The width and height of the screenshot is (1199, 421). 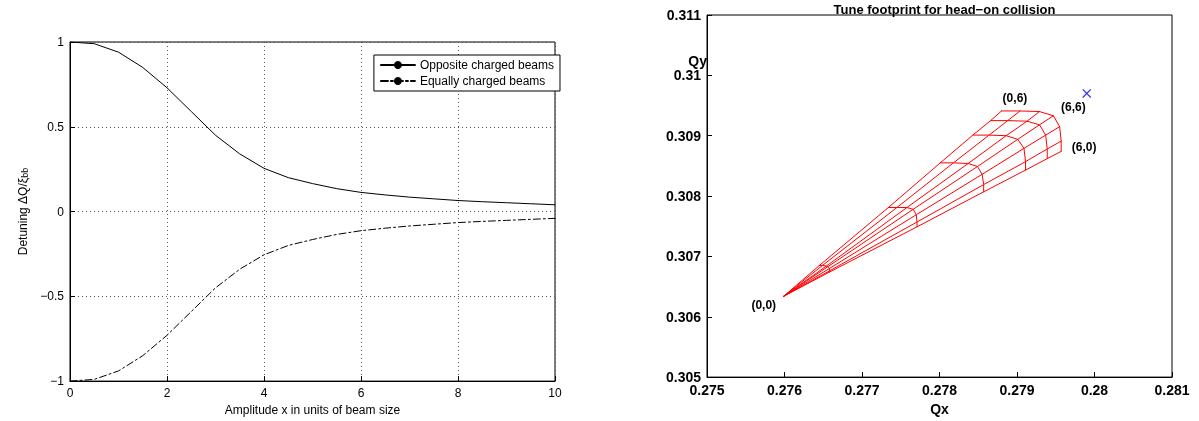 What do you see at coordinates (482, 81) in the screenshot?
I see `legend-label: Equally charged beams` at bounding box center [482, 81].